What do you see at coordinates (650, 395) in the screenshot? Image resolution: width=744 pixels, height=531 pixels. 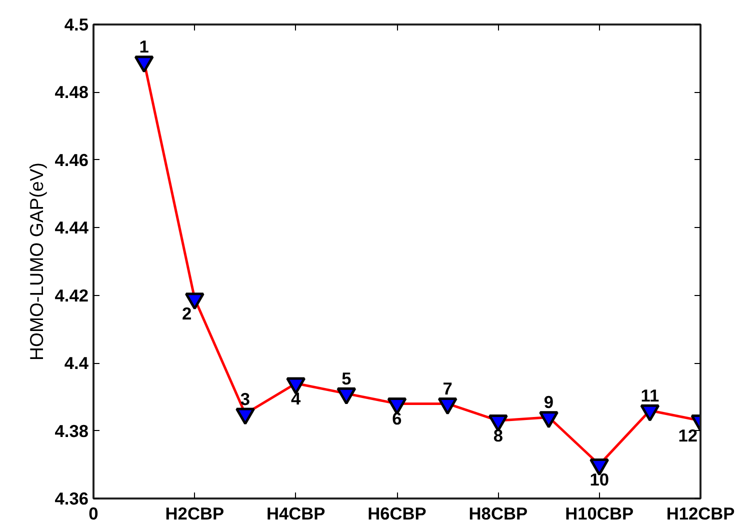 I see `annotation: 11` at bounding box center [650, 395].